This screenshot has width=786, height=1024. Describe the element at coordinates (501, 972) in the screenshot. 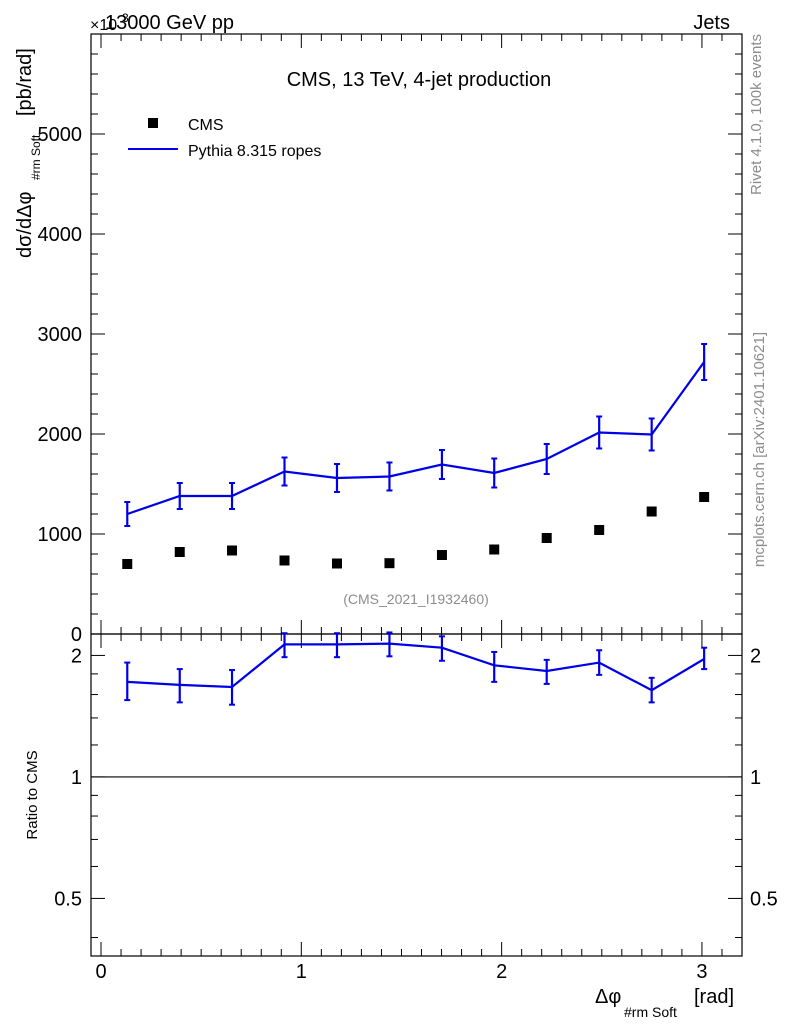

I see `x-tick-label: 2` at that location.